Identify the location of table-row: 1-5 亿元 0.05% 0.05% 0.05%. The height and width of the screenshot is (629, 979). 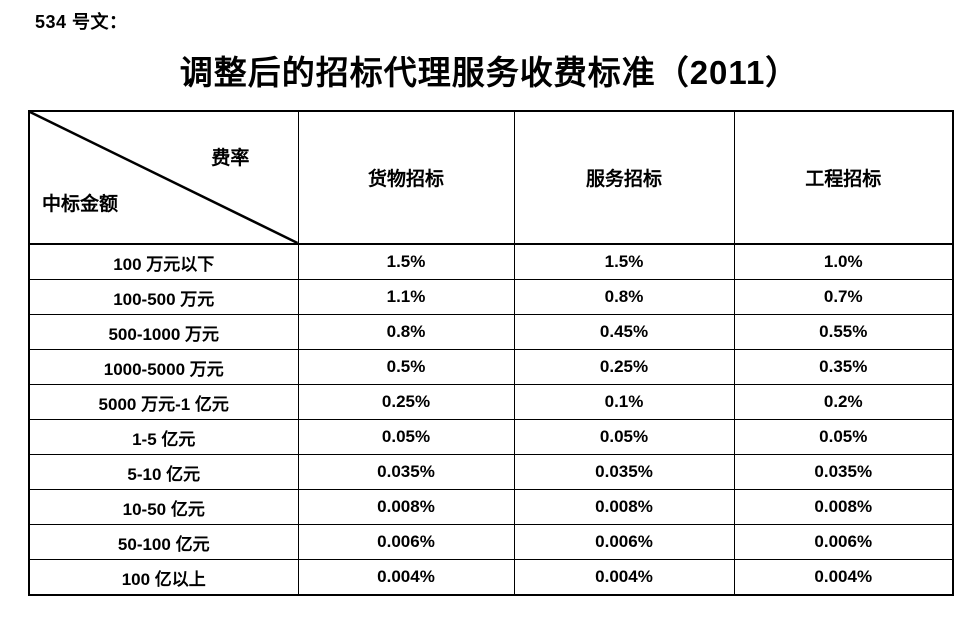
(491, 437).